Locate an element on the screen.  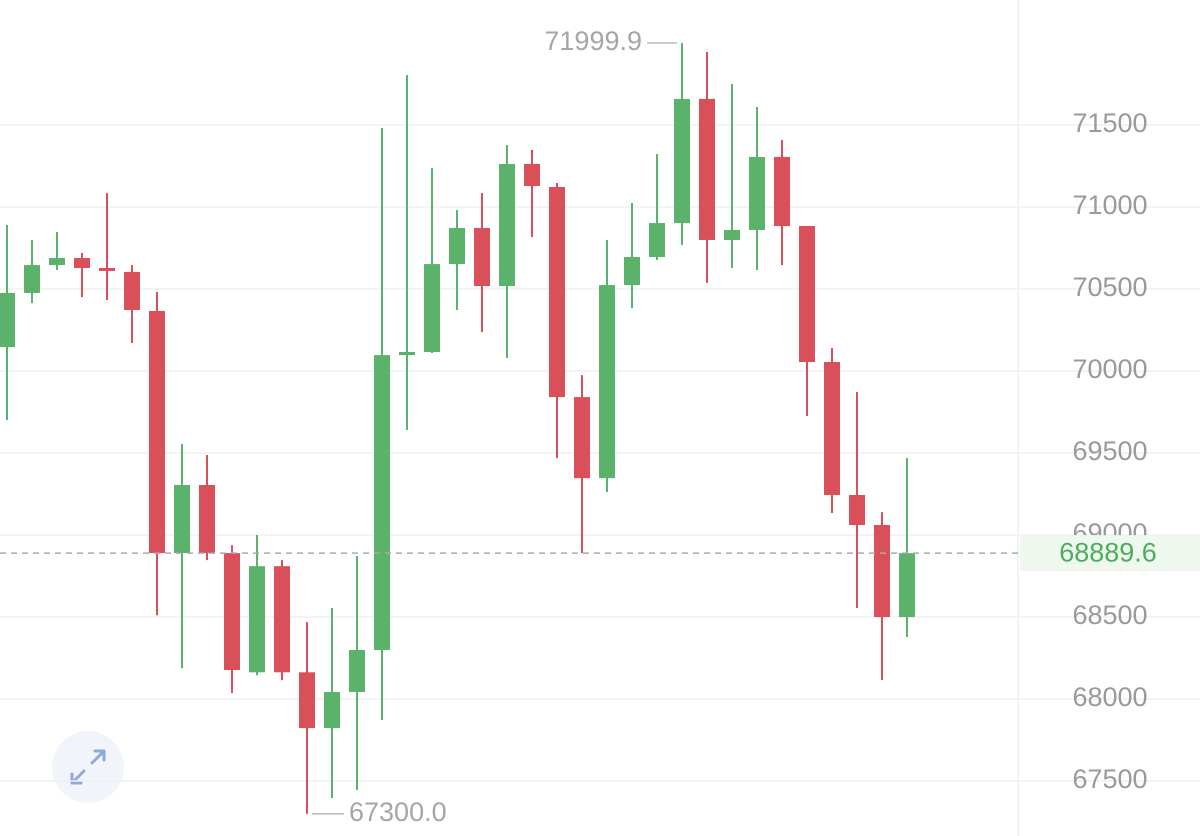
y-tick-label: 68000 is located at coordinates (1109, 697).